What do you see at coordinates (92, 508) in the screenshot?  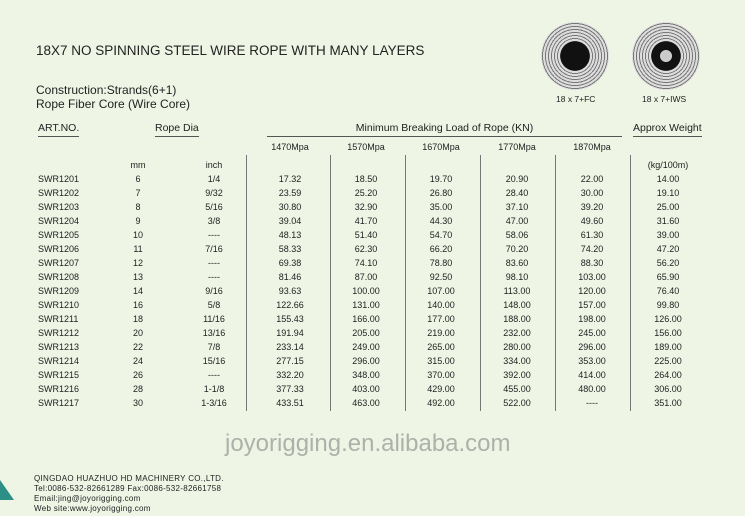 I see `footer-website: Web site:www.joyorigging.com` at bounding box center [92, 508].